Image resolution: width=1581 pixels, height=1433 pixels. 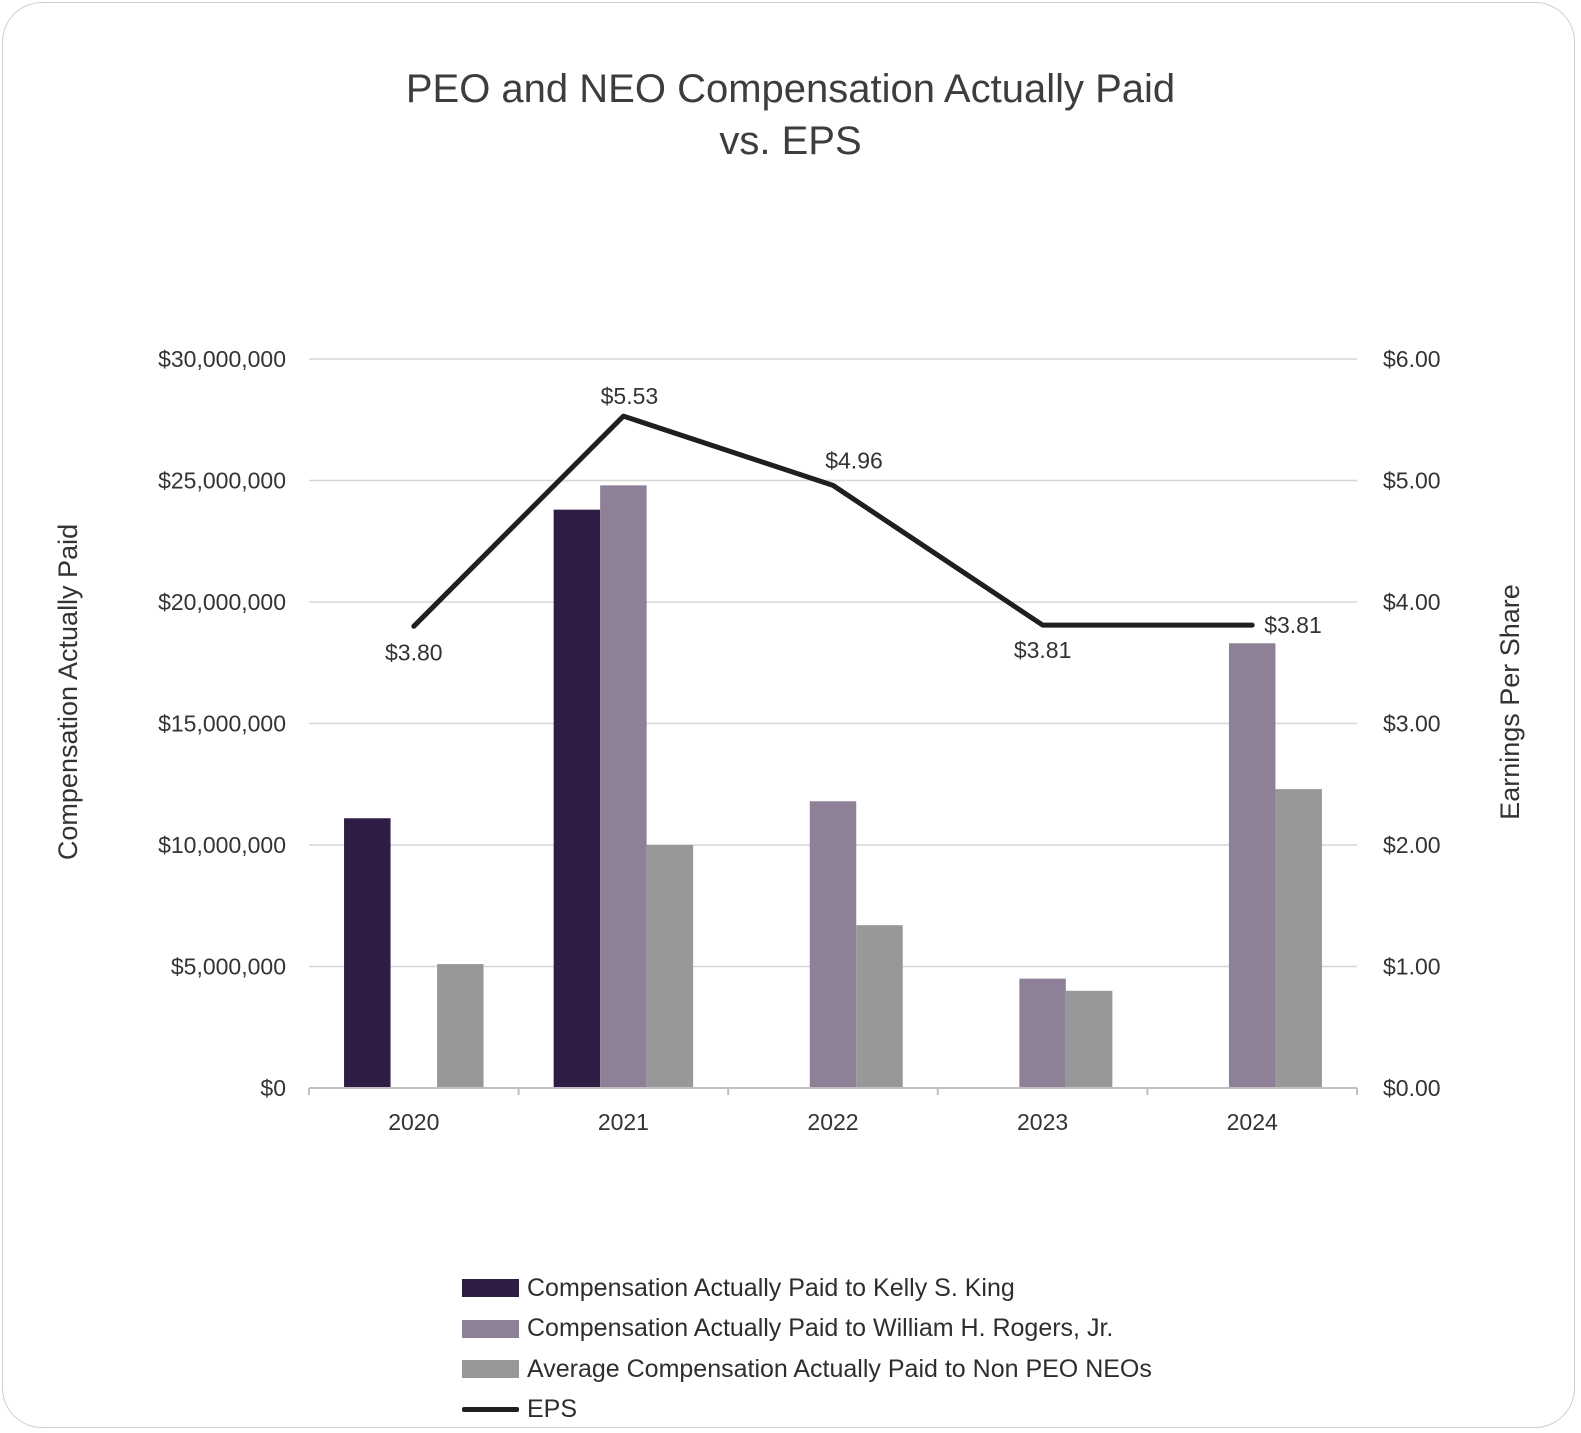 What do you see at coordinates (1412, 481) in the screenshot?
I see `y2-tick-label: $5.00` at bounding box center [1412, 481].